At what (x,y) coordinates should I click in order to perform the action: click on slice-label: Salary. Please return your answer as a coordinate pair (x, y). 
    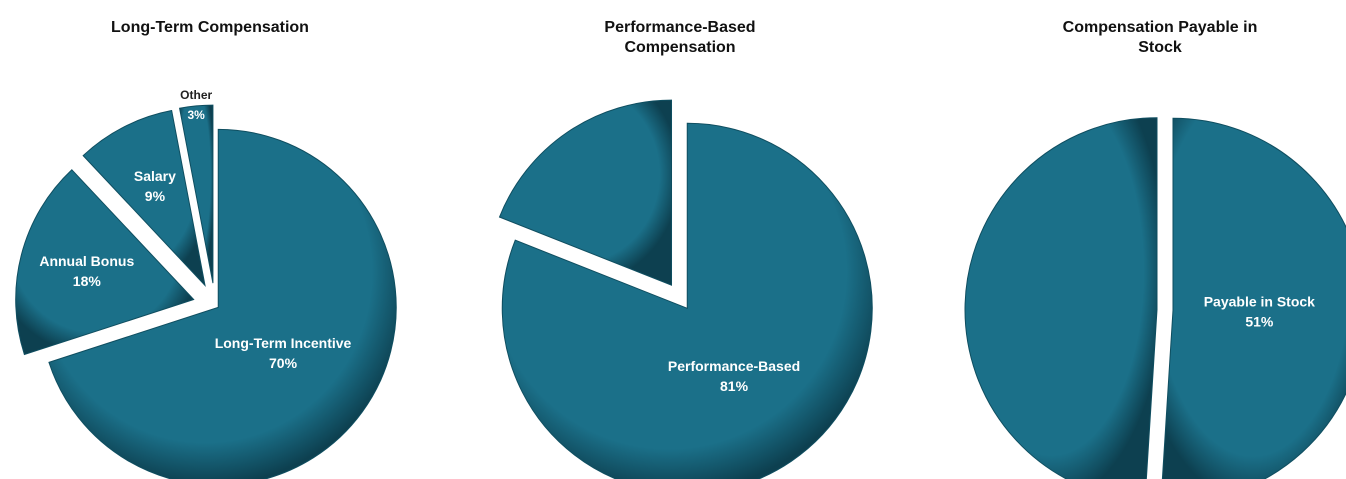
    Looking at the image, I should click on (155, 176).